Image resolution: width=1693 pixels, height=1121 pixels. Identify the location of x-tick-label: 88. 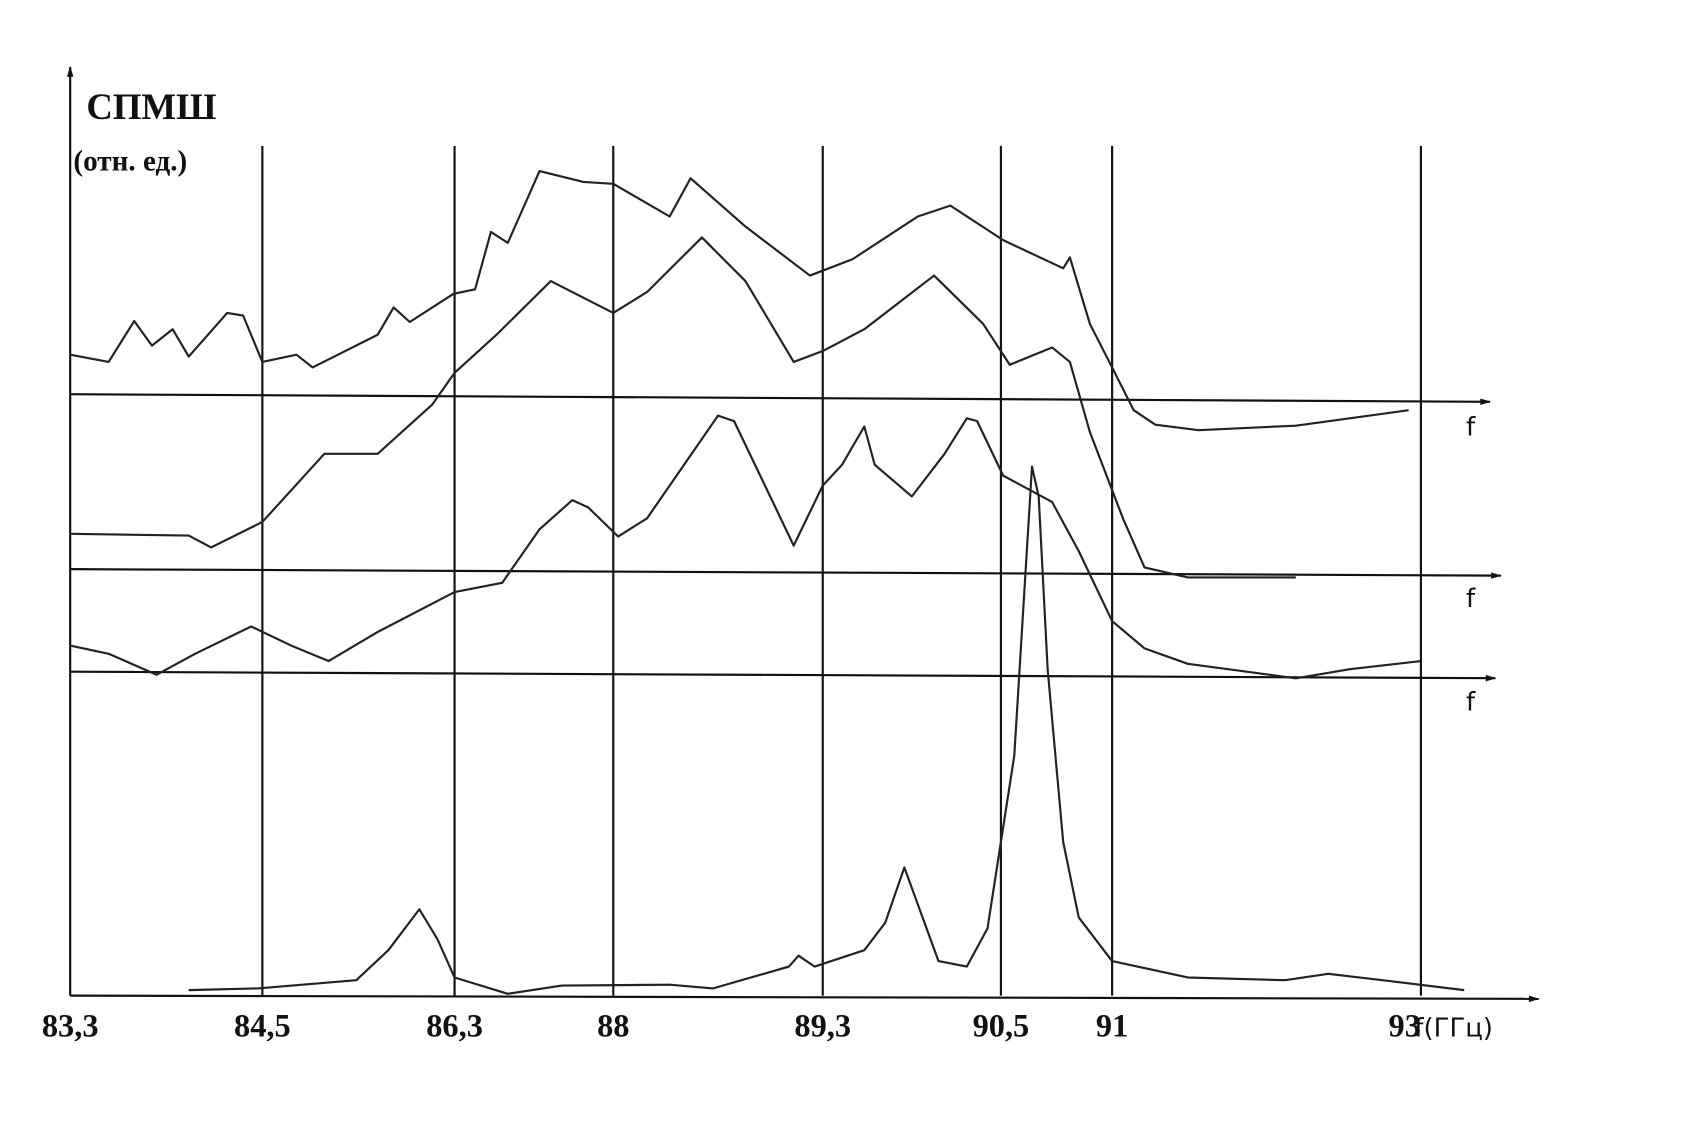
(613, 1027).